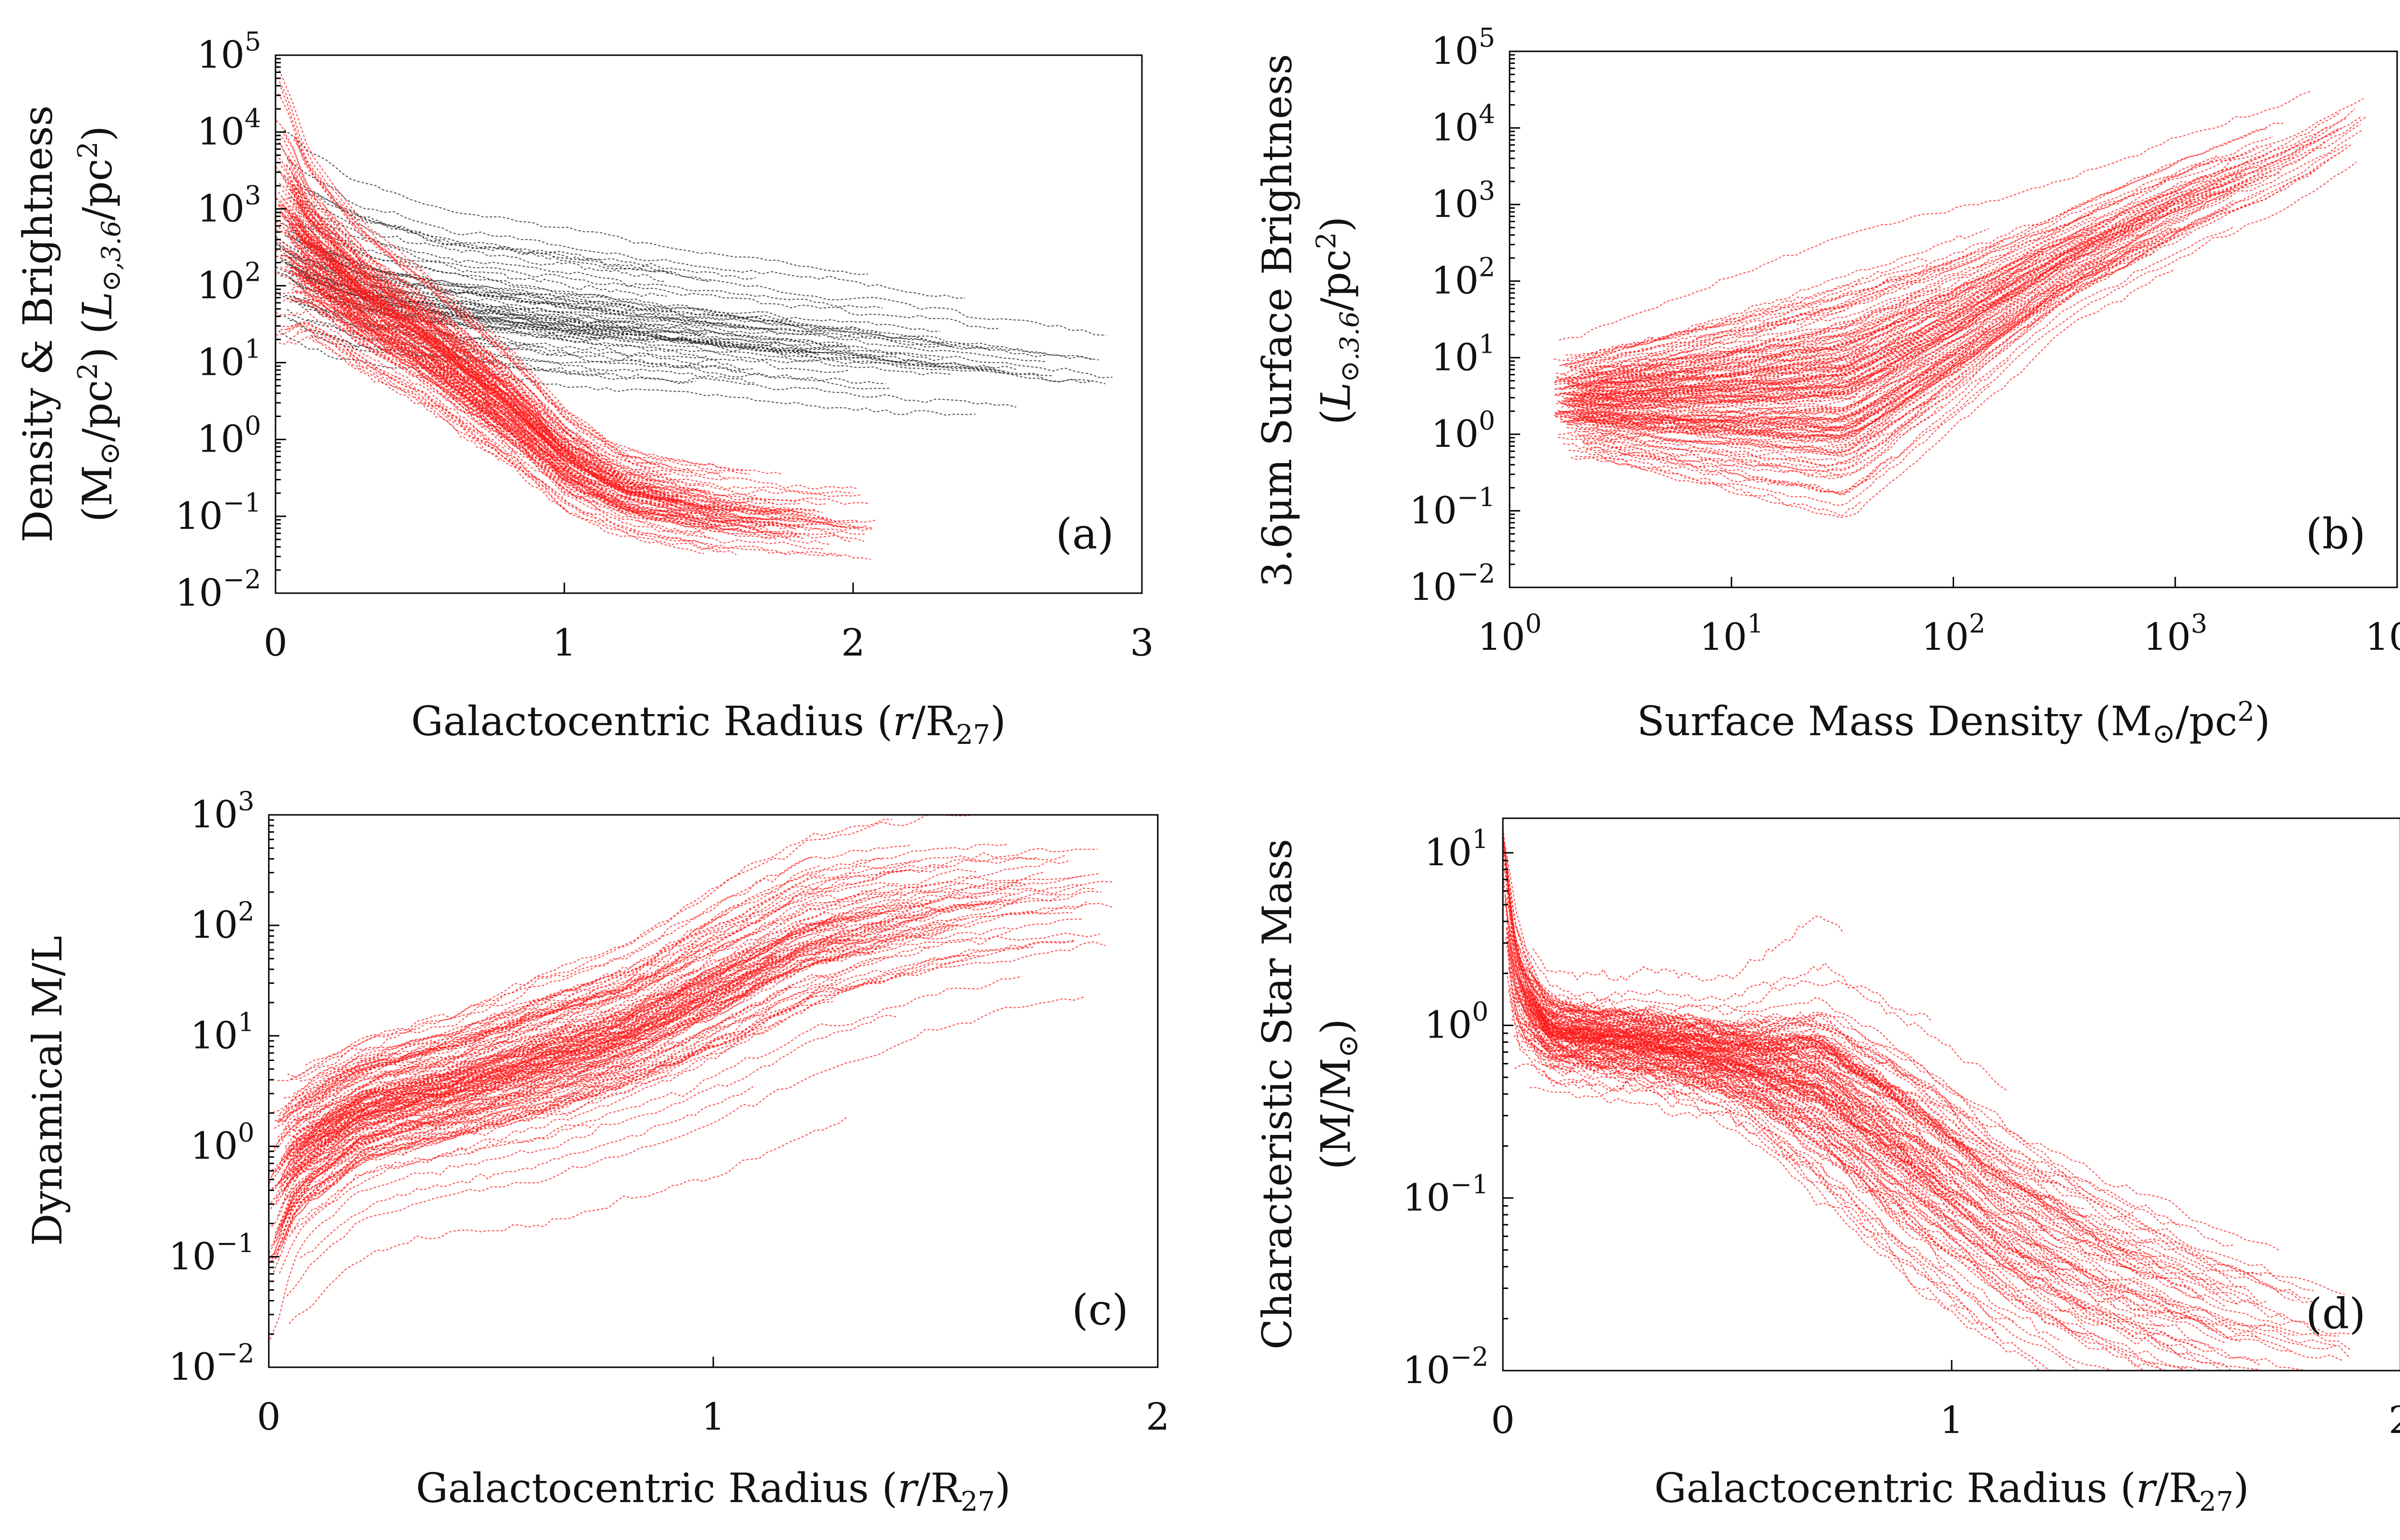 The width and height of the screenshot is (2400, 1540). What do you see at coordinates (1456, 1022) in the screenshot?
I see `y-tick-label-d: 100` at bounding box center [1456, 1022].